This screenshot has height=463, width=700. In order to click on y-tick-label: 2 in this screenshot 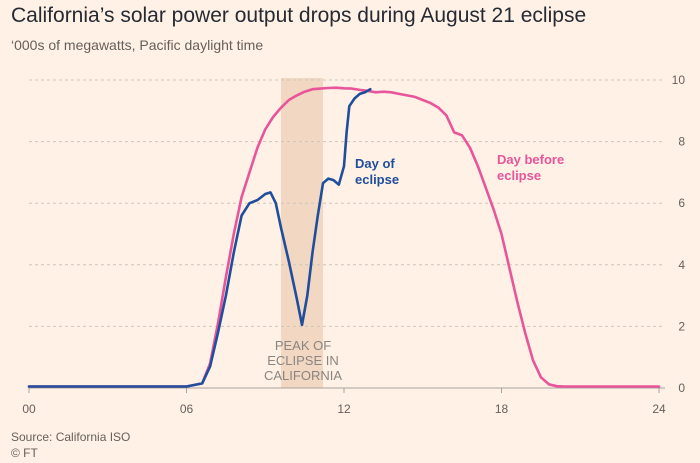, I will do `click(681, 326)`.